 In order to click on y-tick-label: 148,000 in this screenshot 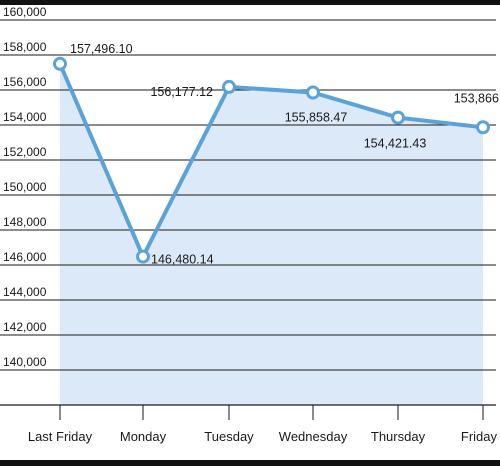, I will do `click(25, 222)`.